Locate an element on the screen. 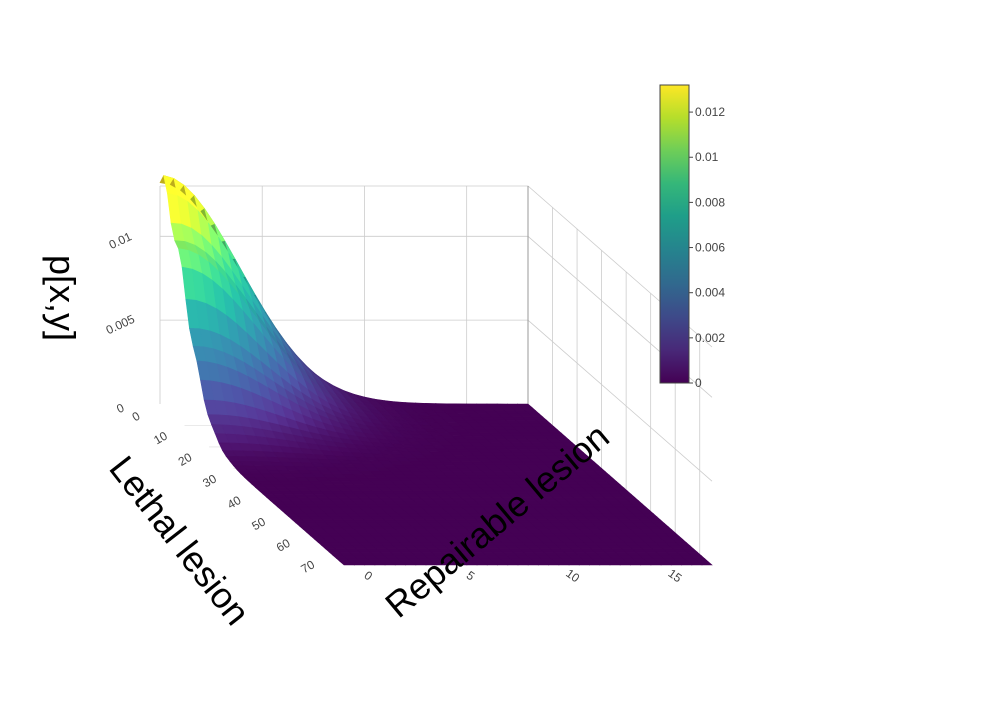  z-tick-label: 0.005 is located at coordinates (120, 325).